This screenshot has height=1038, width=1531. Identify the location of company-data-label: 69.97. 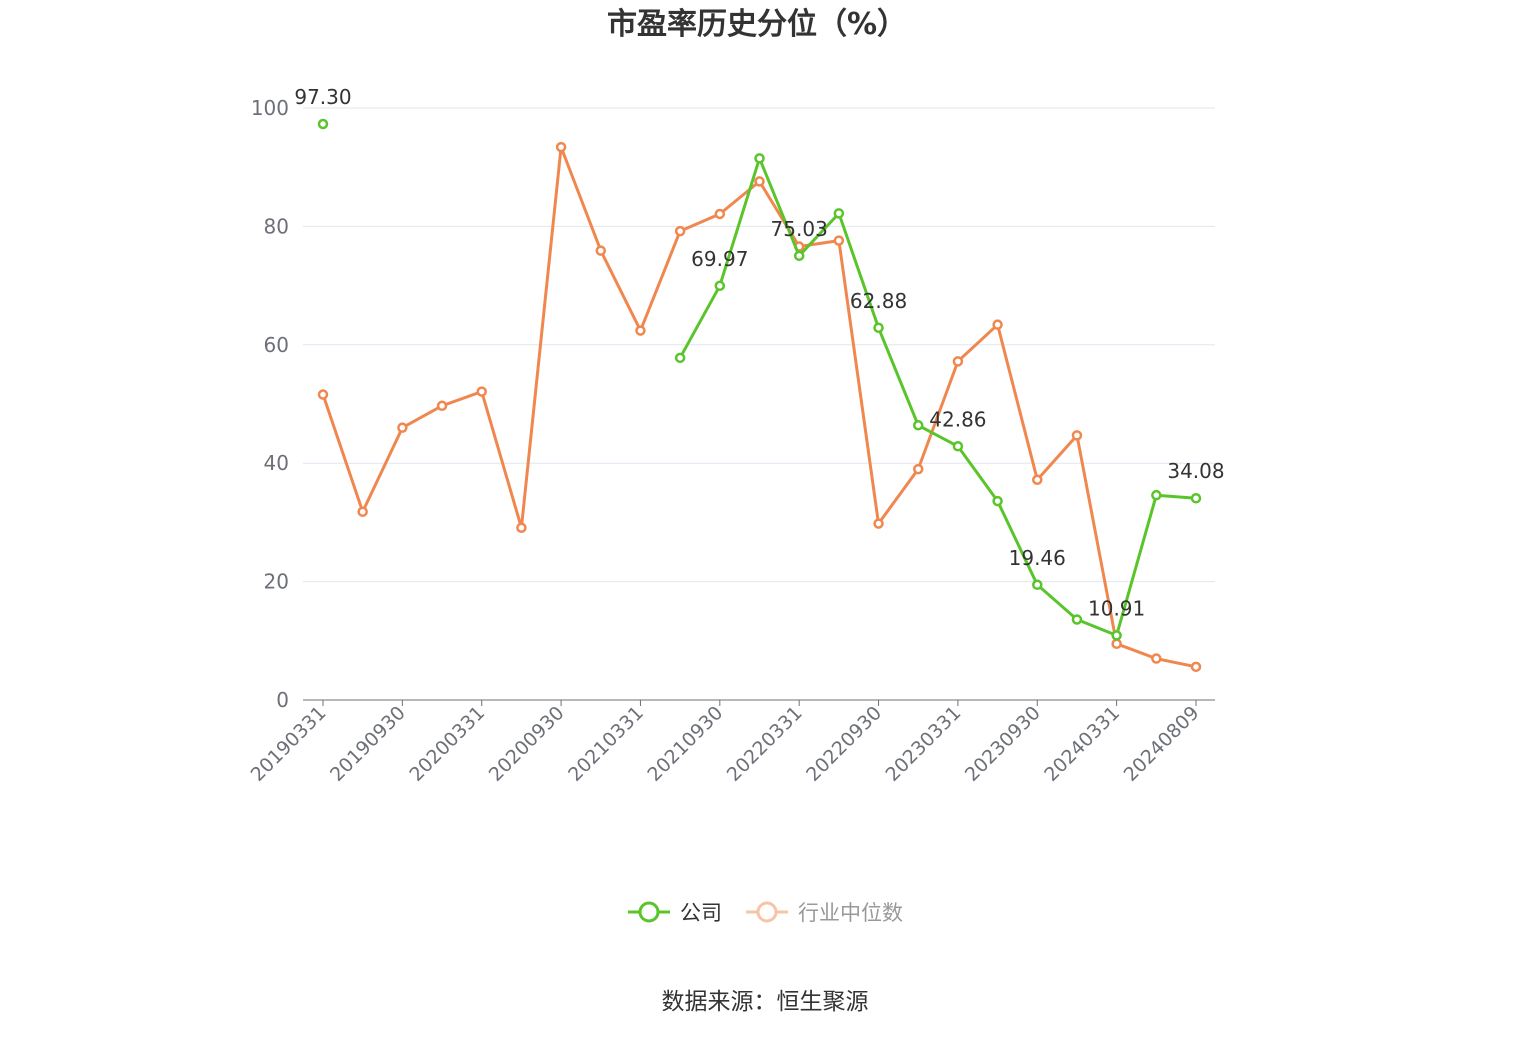
(719, 259).